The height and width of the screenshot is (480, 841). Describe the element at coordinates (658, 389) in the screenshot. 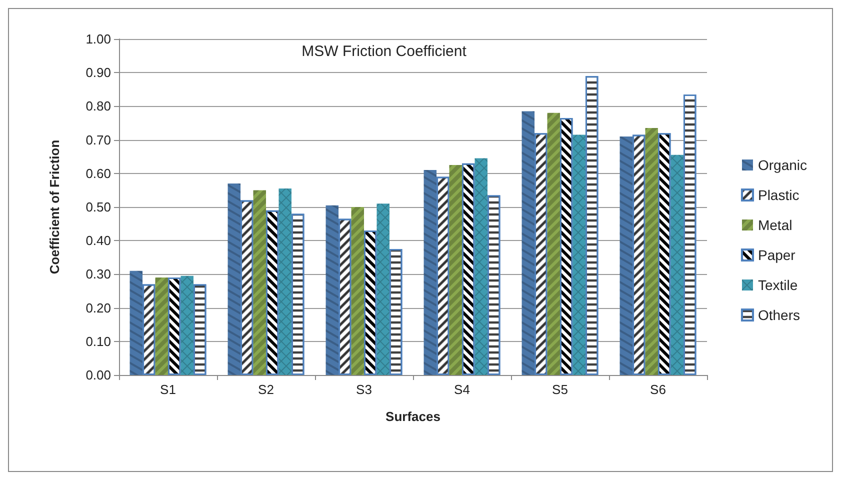

I see `x-tick-label: S6` at that location.